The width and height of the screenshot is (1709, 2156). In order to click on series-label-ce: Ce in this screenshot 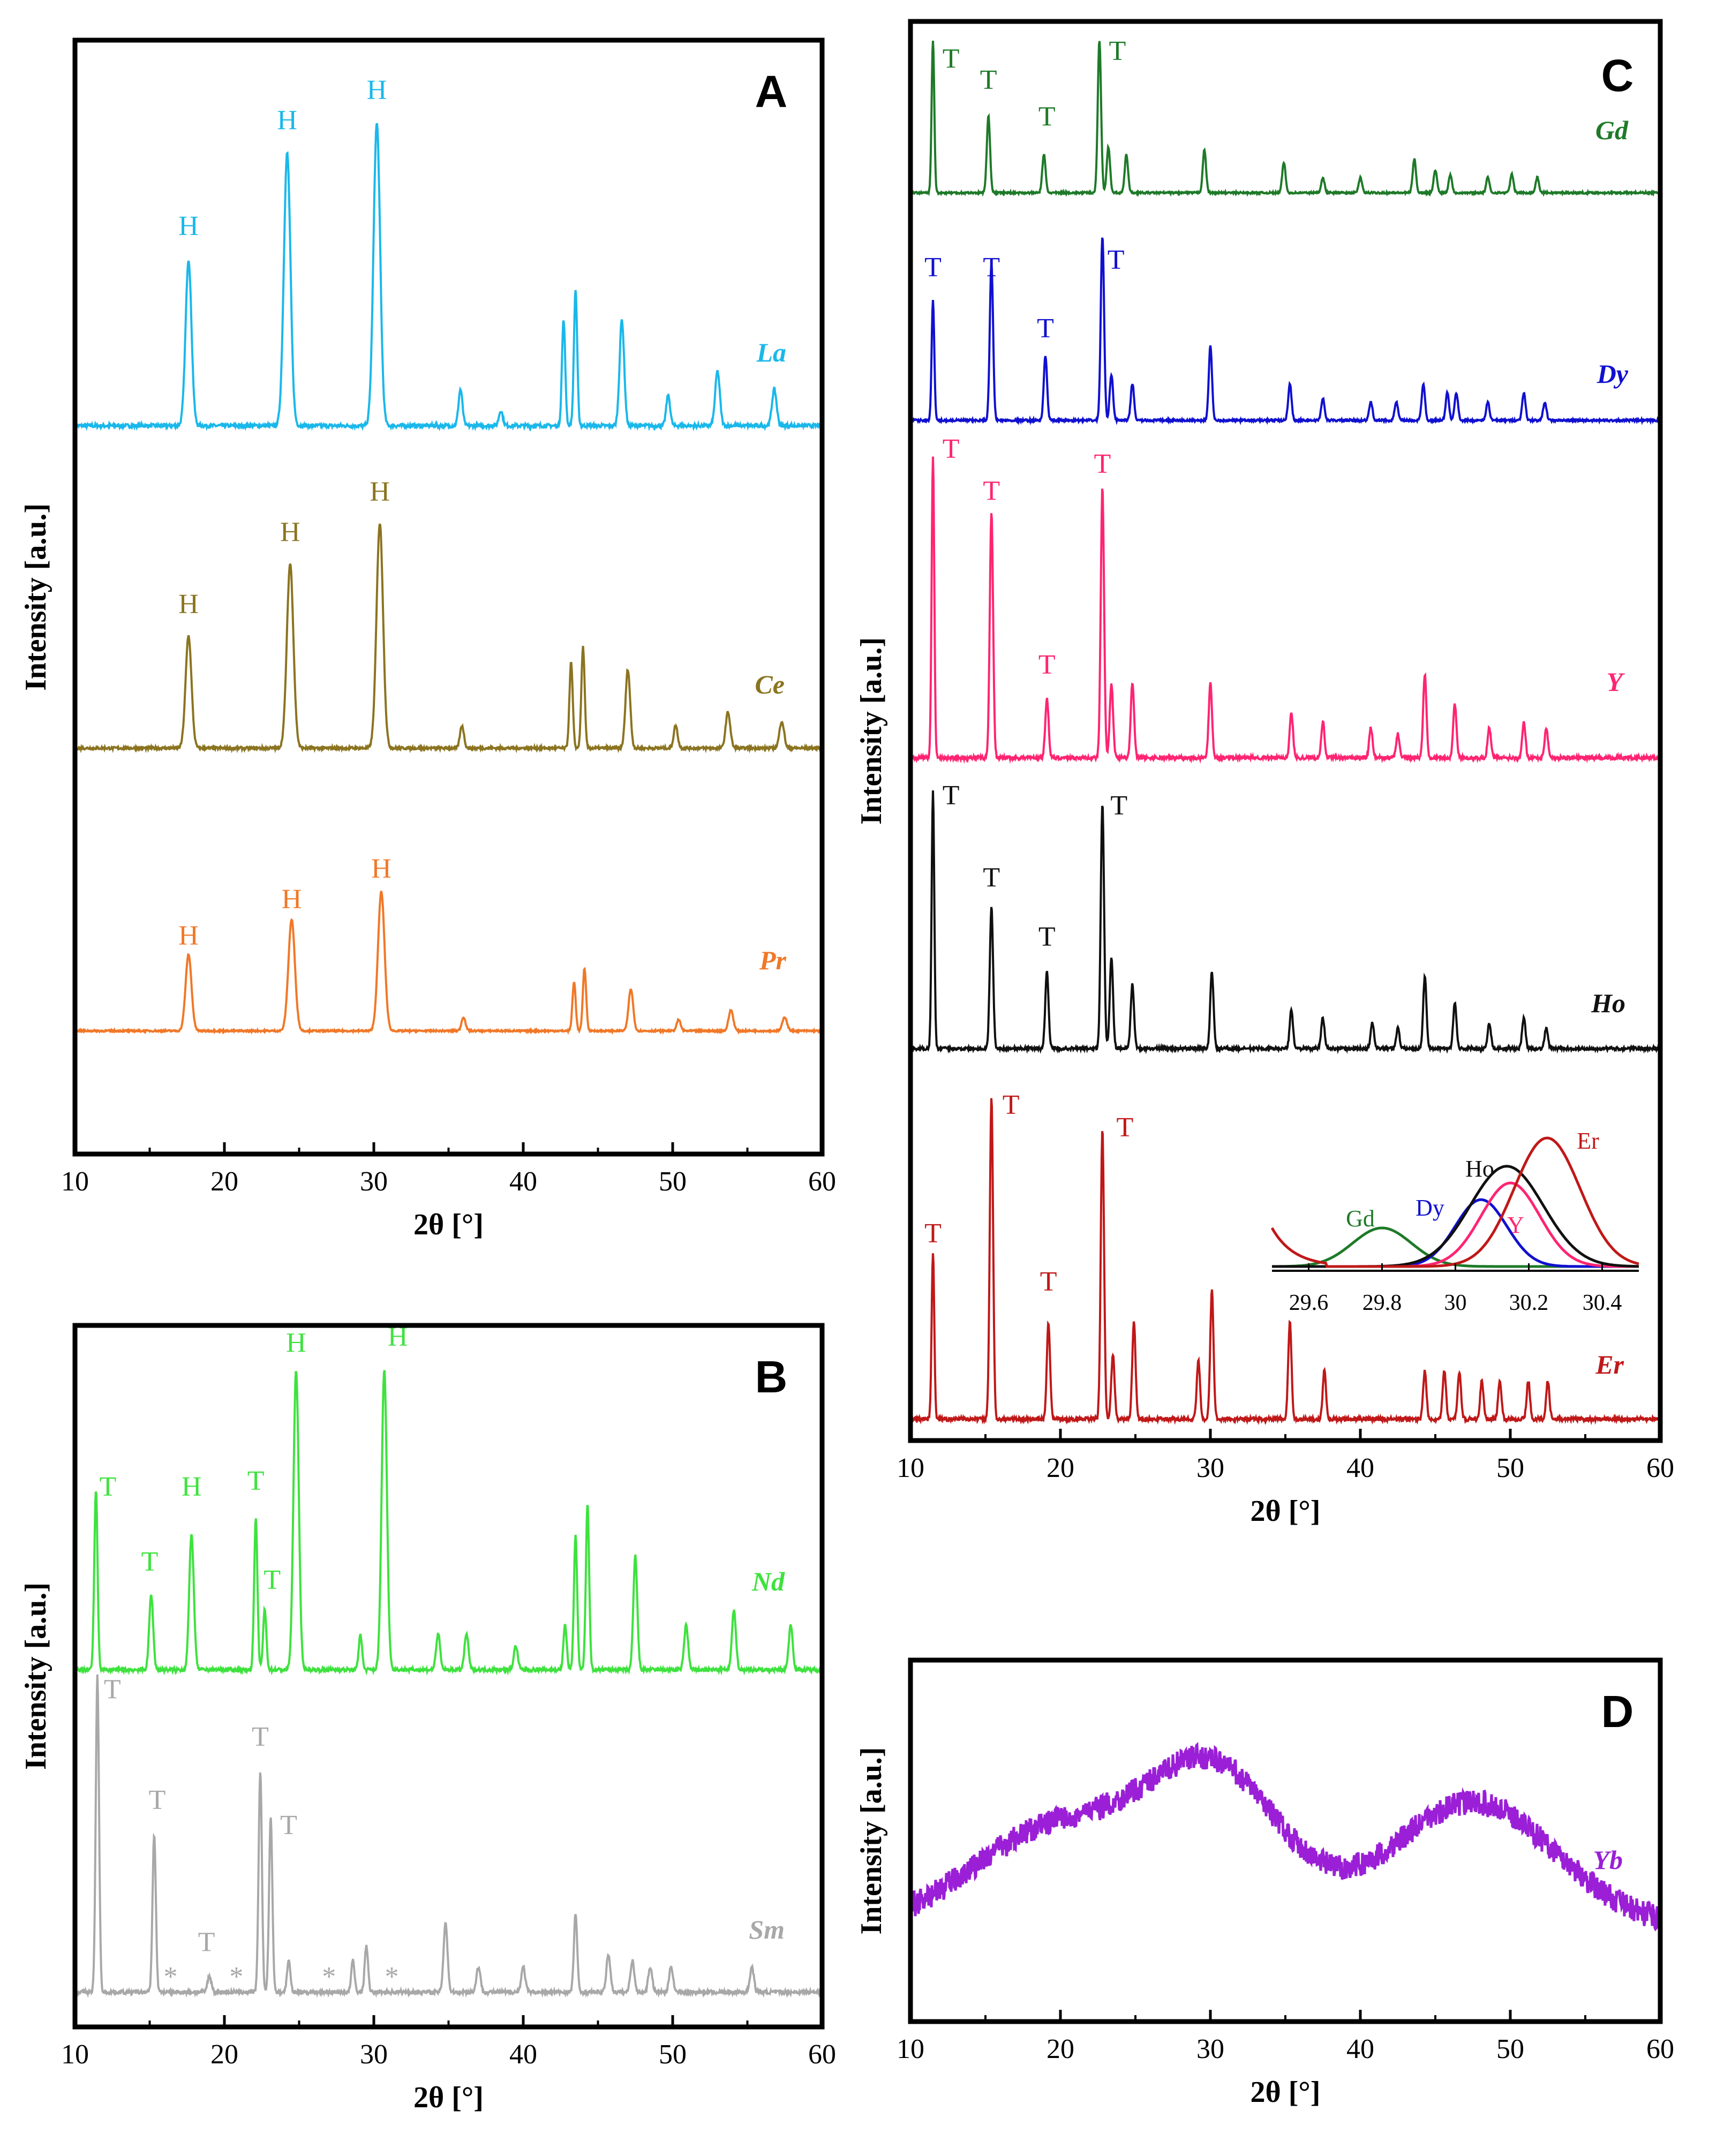, I will do `click(770, 684)`.